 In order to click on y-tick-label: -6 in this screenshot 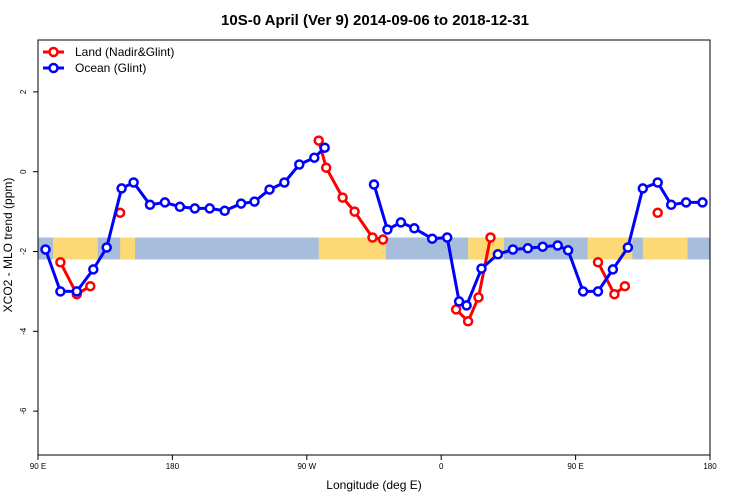, I will do `click(23, 411)`.